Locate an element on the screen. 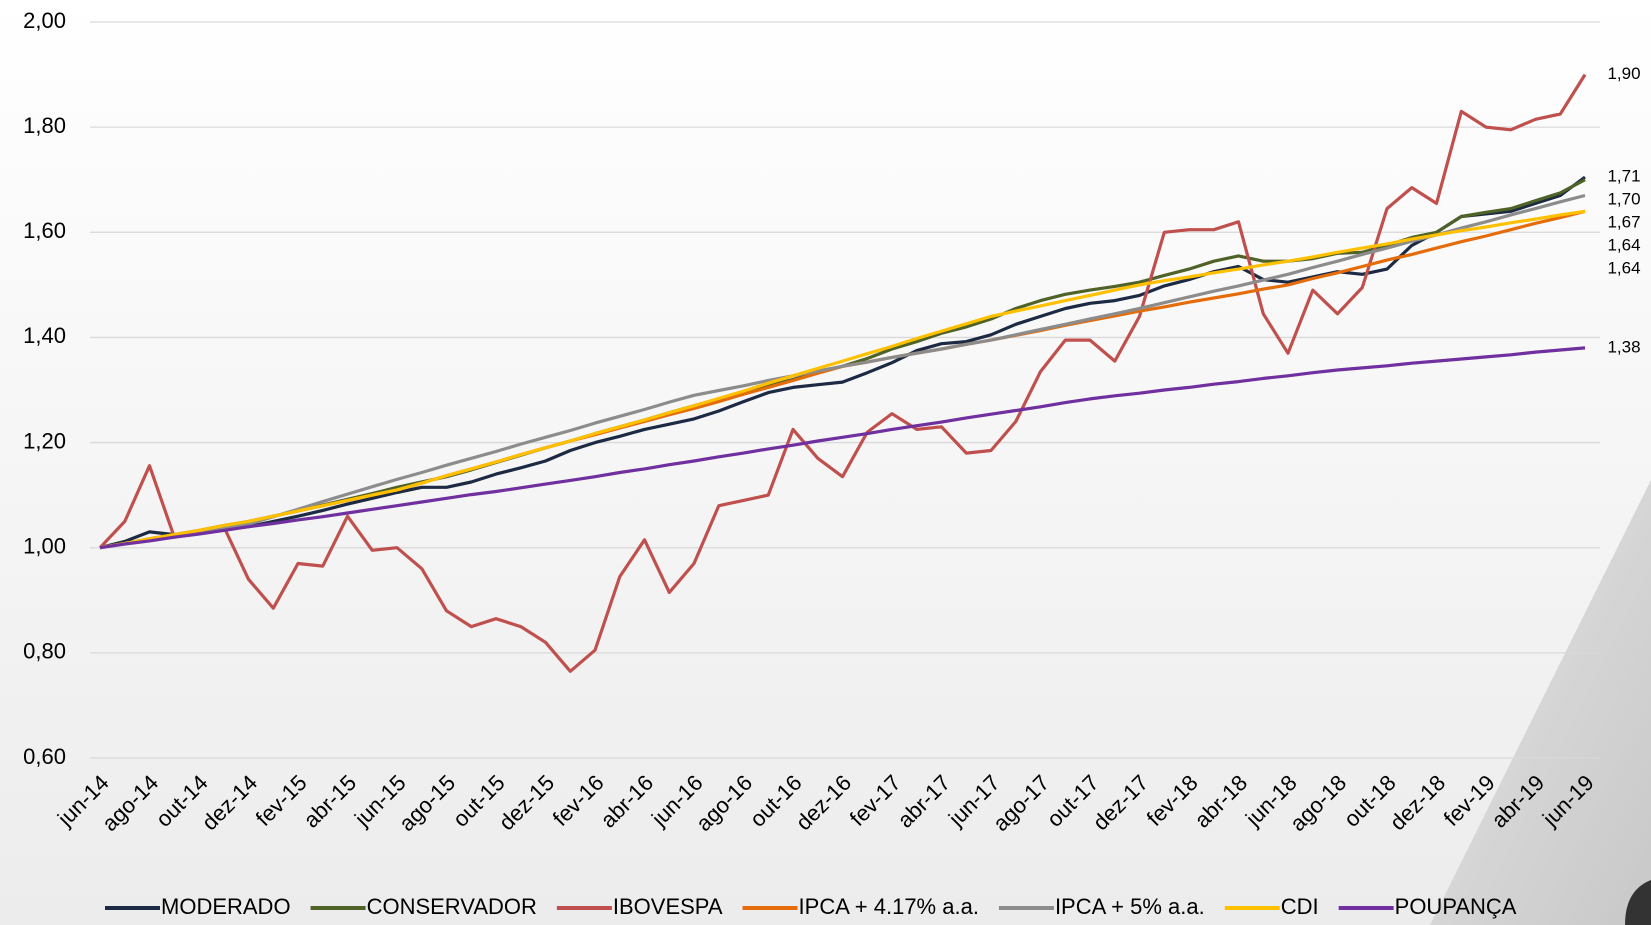  y-tick-label: 1,00 is located at coordinates (44, 546).